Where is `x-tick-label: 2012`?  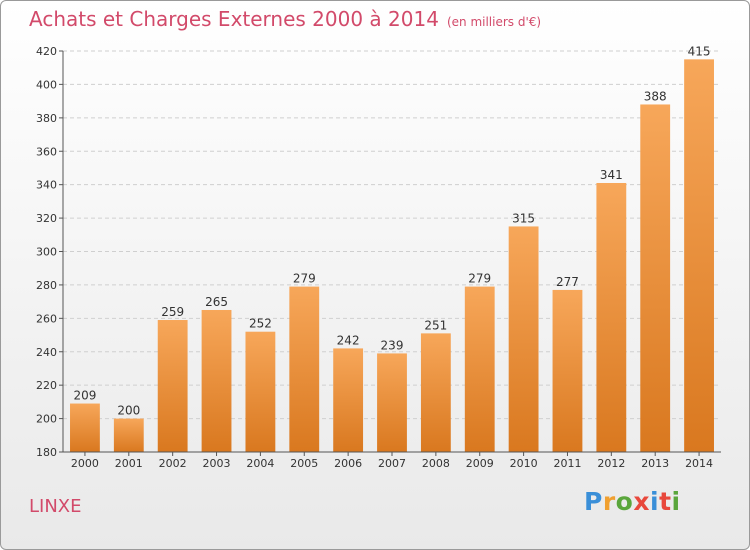 x-tick-label: 2012 is located at coordinates (611, 463).